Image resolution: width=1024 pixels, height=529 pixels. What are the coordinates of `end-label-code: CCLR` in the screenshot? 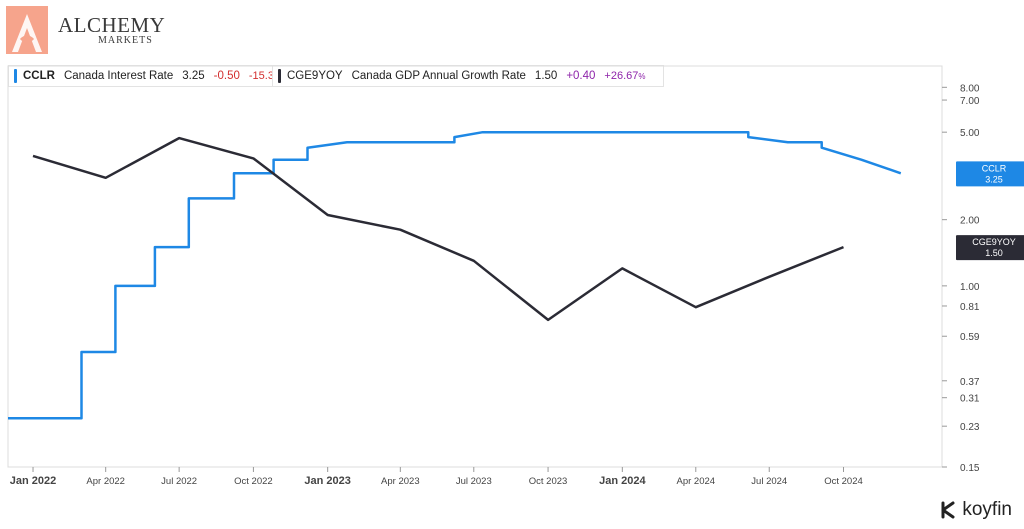 It's located at (994, 168).